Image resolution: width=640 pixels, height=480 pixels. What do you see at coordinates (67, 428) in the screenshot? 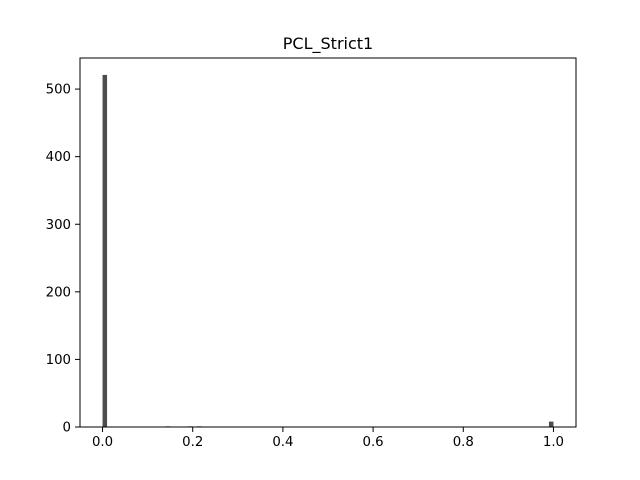
I see `y-tick-label-0: 0` at bounding box center [67, 428].